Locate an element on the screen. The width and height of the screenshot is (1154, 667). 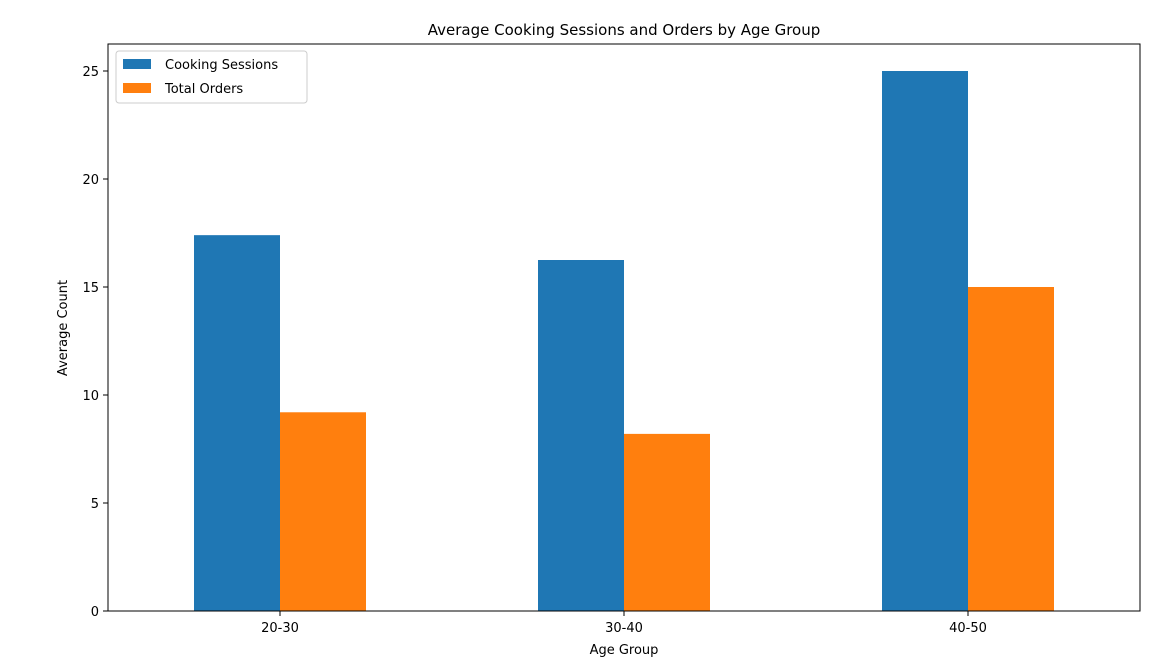
y-tick-label: 0 is located at coordinates (95, 612).